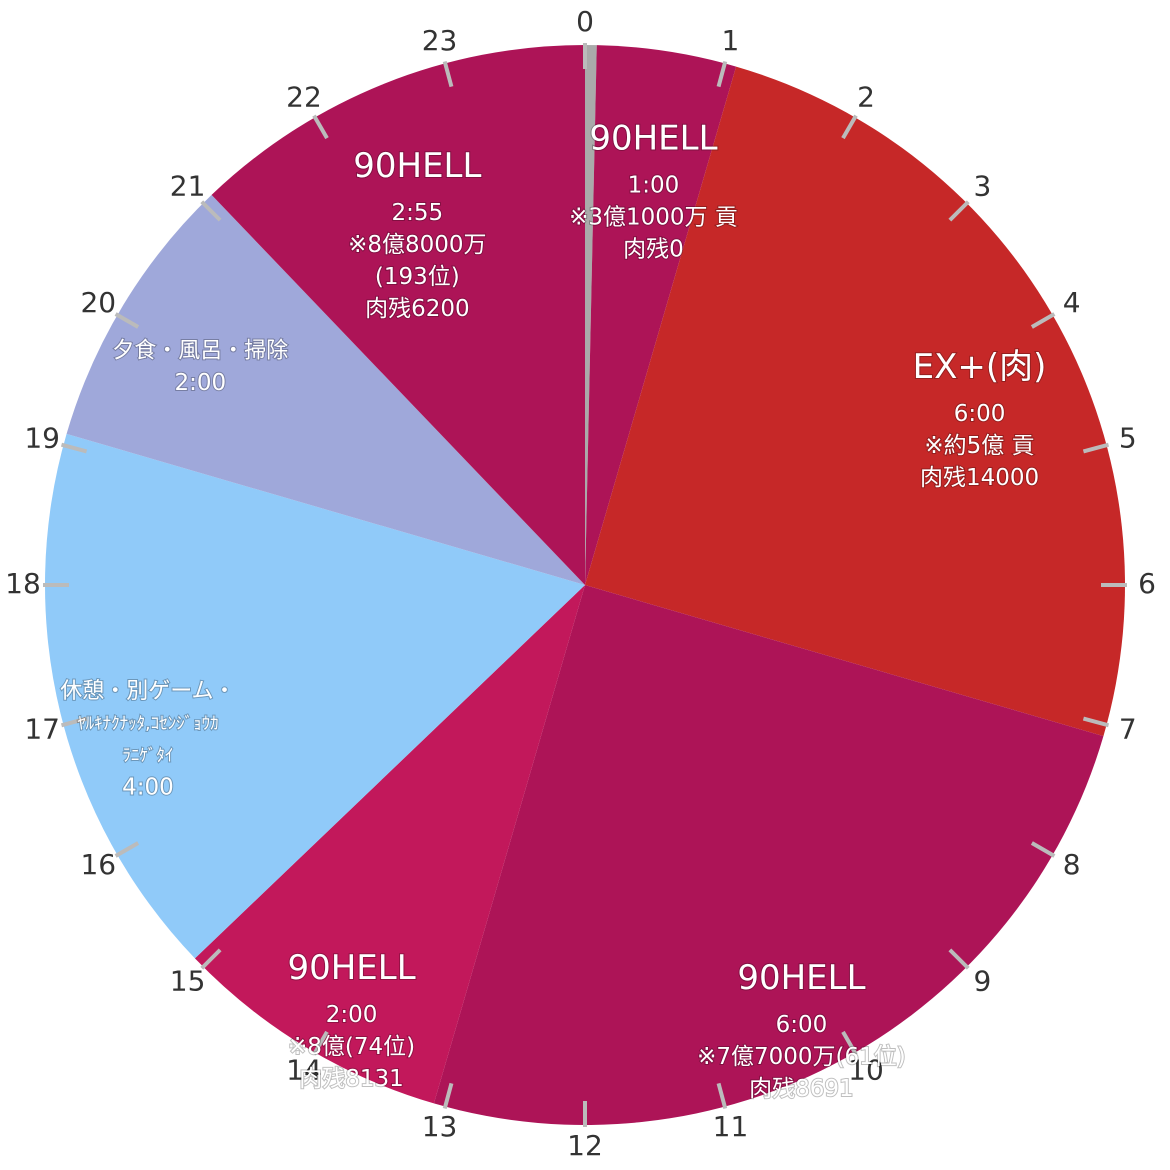  Describe the element at coordinates (351, 1047) in the screenshot. I see `slice-note: ※8億(74位)` at that location.